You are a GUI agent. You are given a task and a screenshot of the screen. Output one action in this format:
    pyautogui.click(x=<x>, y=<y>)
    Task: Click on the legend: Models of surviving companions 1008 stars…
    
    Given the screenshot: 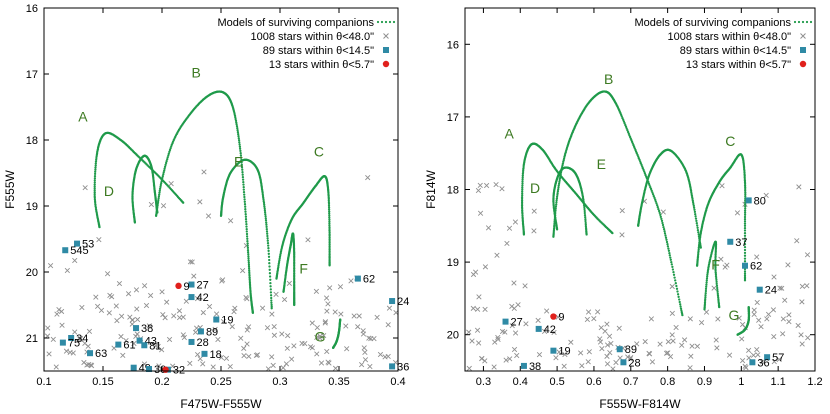 What is the action you would take?
    pyautogui.click(x=306, y=44)
    